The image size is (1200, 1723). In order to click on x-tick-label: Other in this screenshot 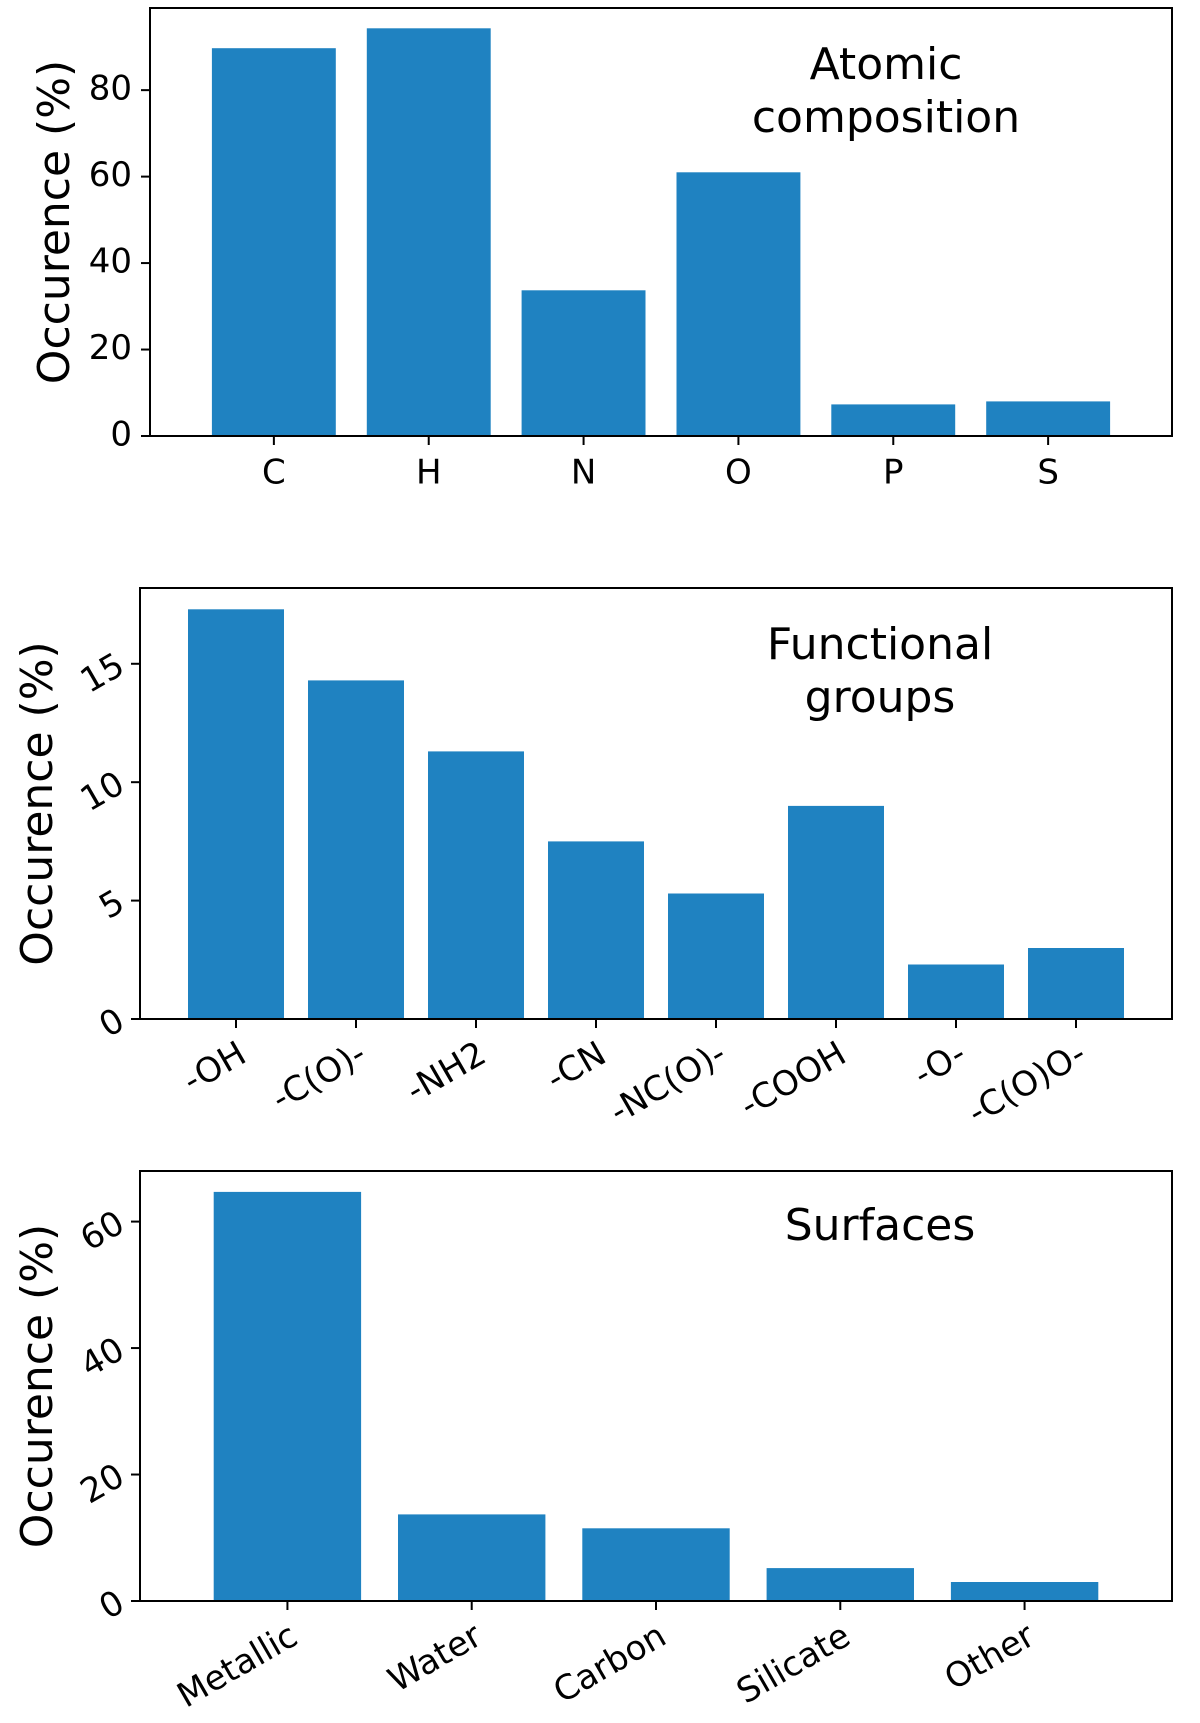, I will do `click(990, 1657)`.